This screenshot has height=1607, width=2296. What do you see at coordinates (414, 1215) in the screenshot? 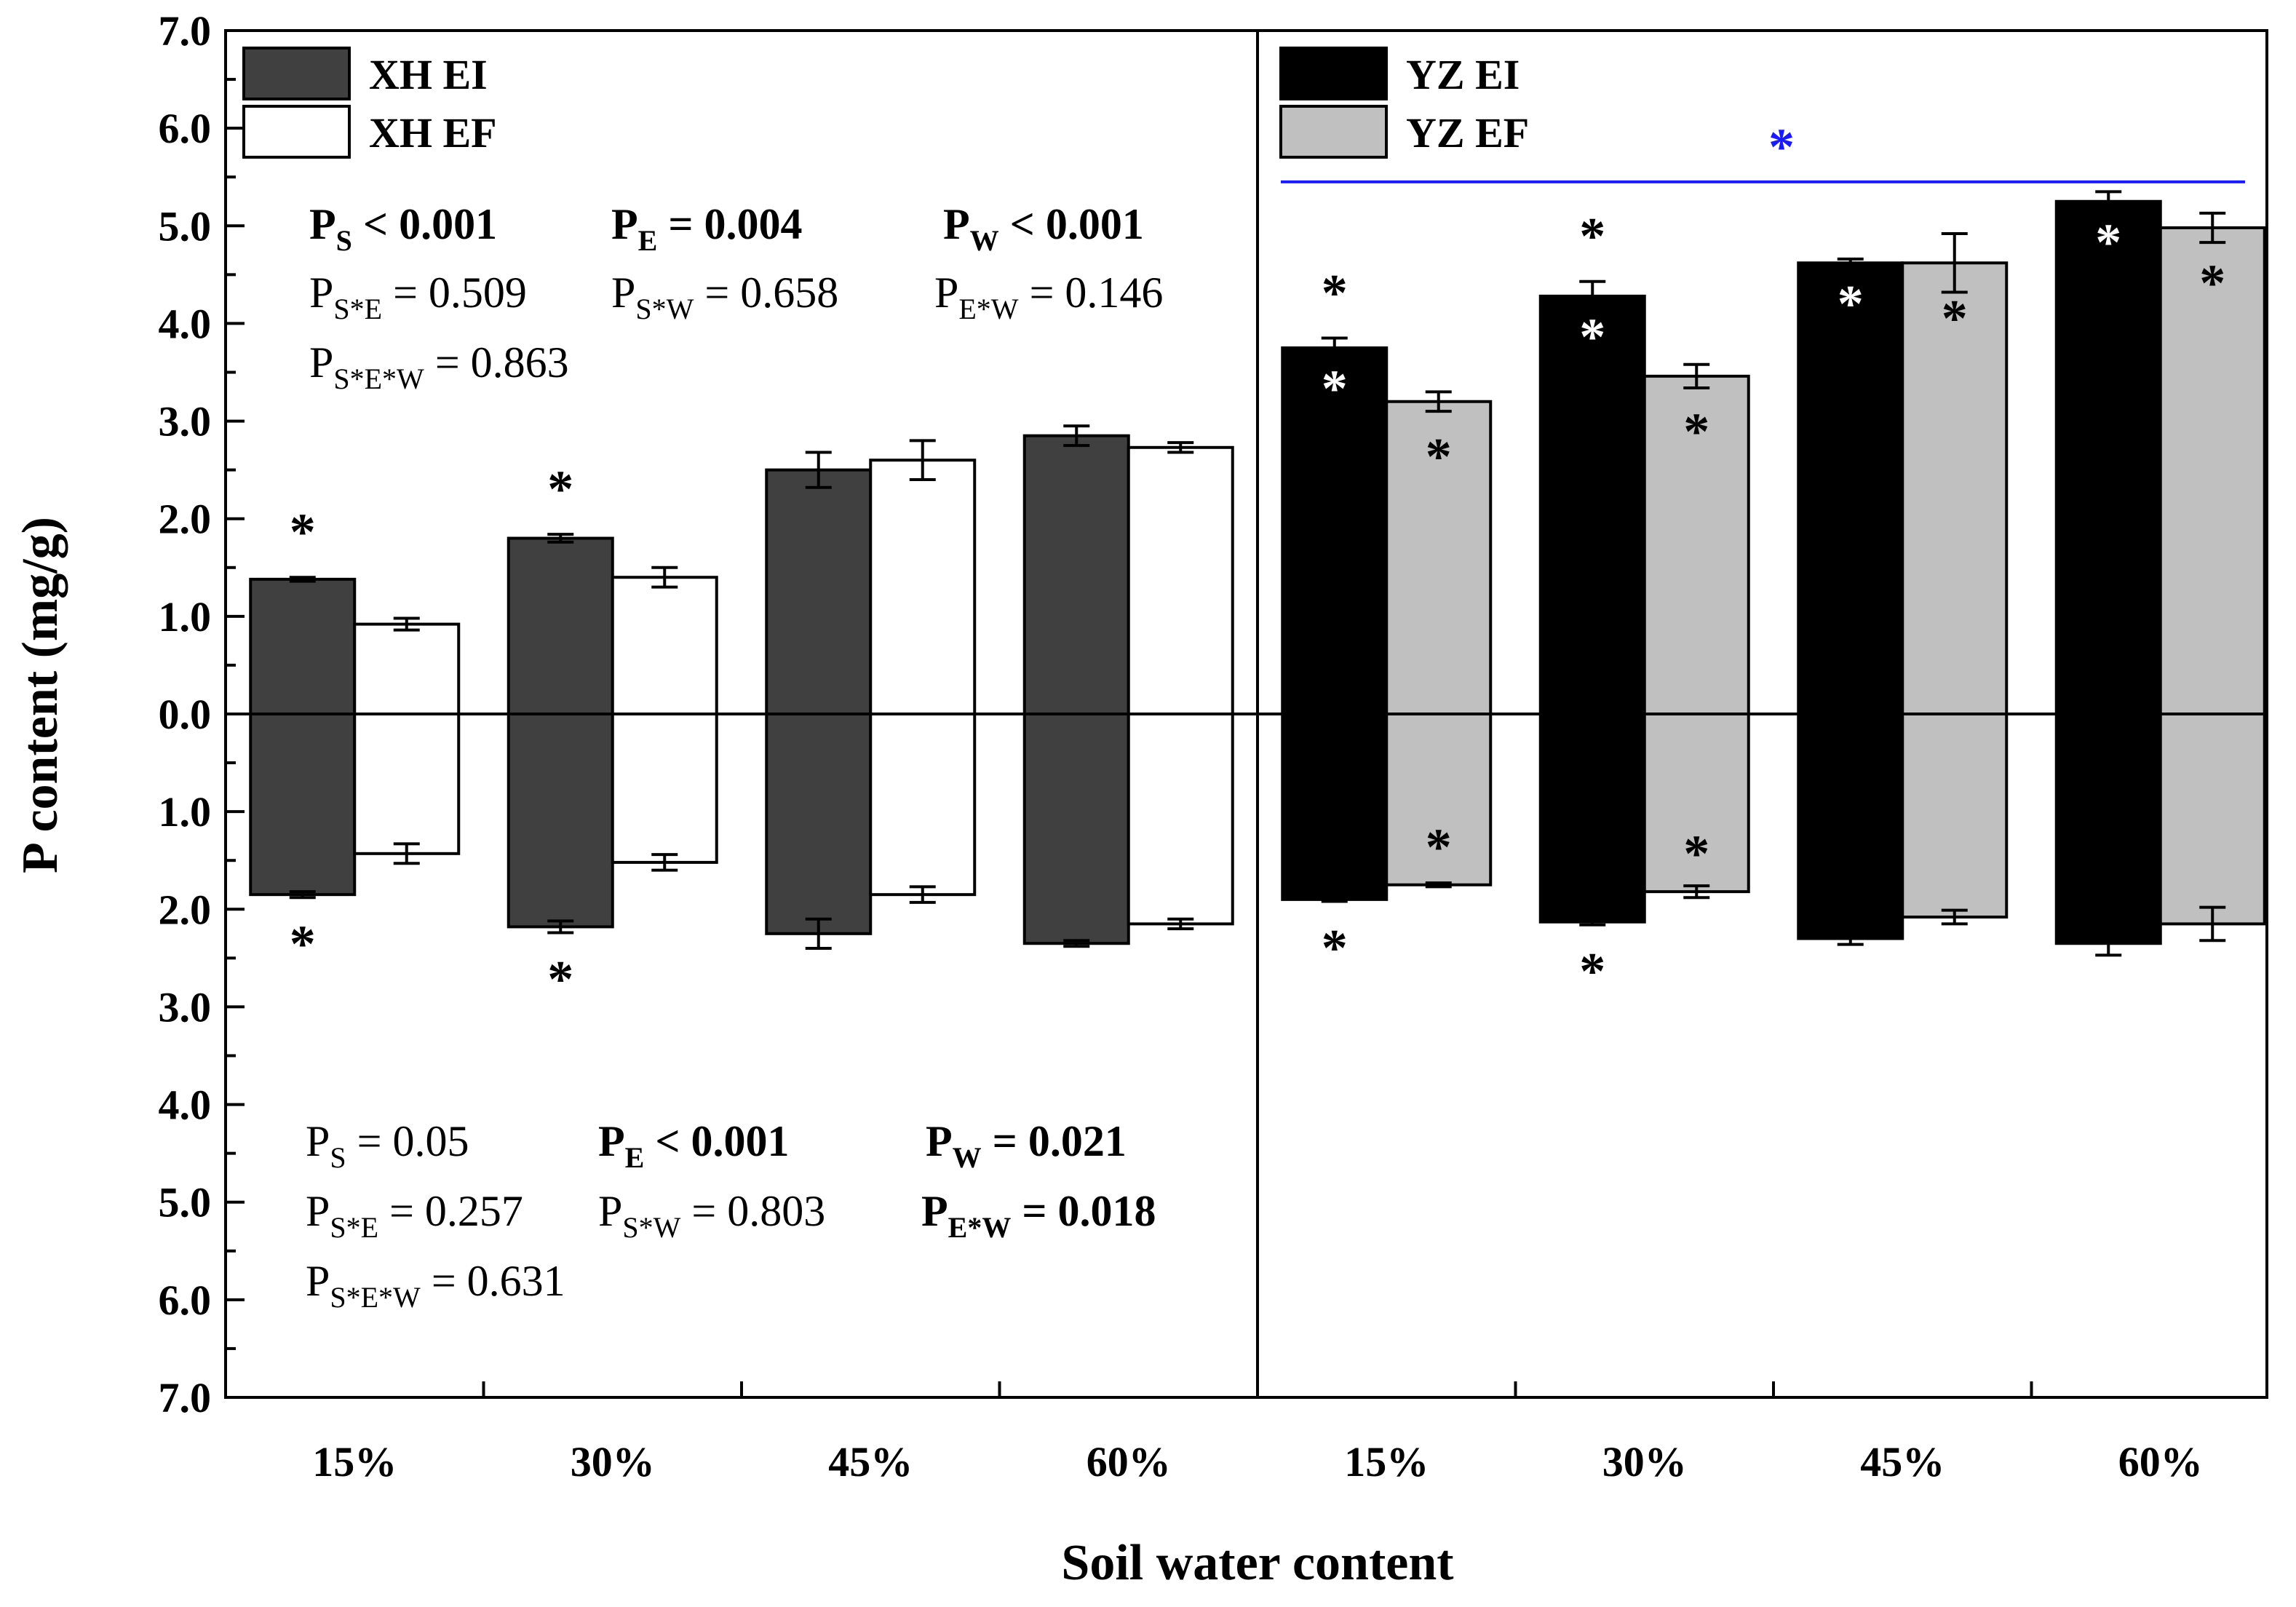
I see `stat-label: PS*E = 0.257` at bounding box center [414, 1215].